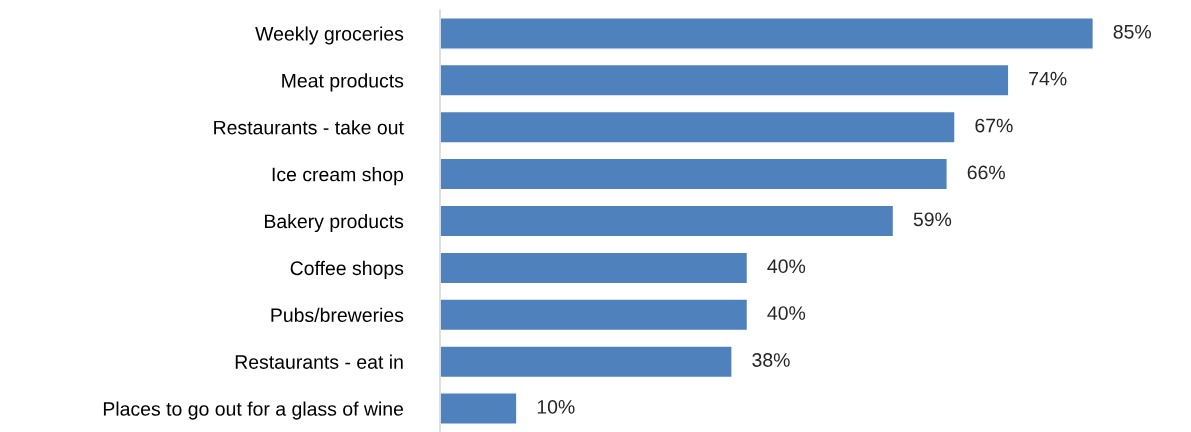  What do you see at coordinates (319, 361) in the screenshot?
I see `y-tick-label: Restaurants - eat in` at bounding box center [319, 361].